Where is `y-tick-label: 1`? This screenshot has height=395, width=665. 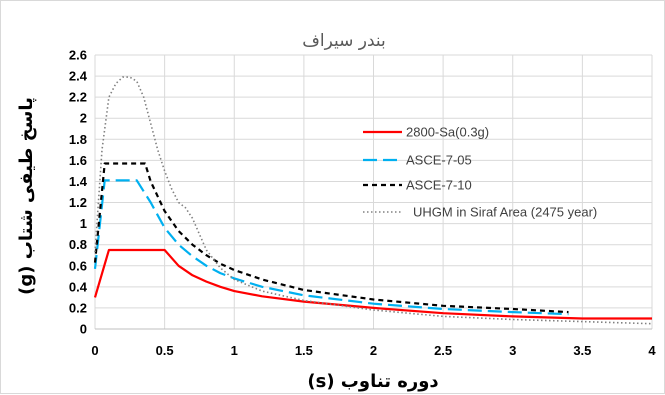 y-tick-label: 1 is located at coordinates (83, 223).